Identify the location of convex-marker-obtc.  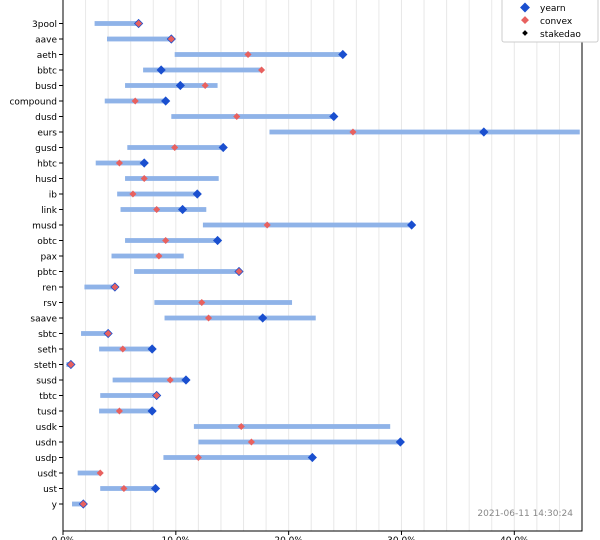
(166, 240).